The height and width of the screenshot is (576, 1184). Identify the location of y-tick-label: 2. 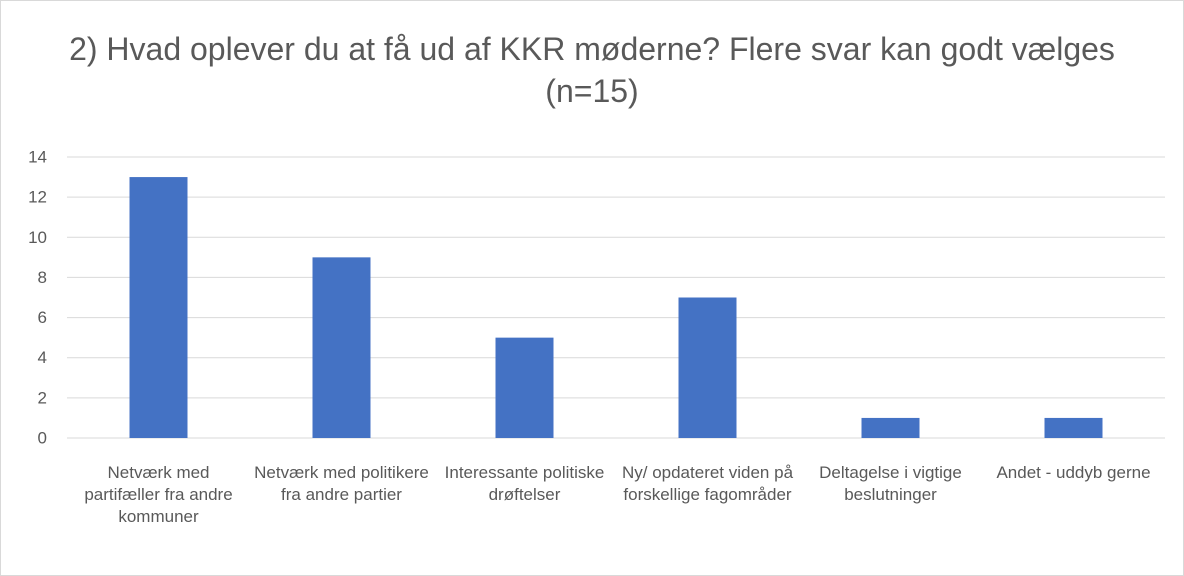
(42, 397).